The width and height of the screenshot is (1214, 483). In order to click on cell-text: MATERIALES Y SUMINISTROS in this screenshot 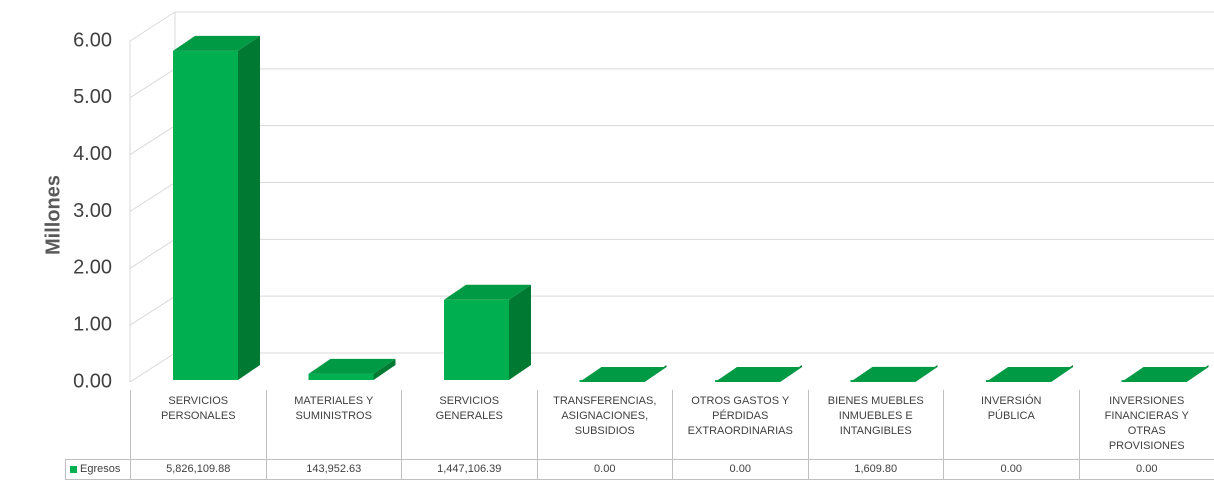, I will do `click(334, 408)`.